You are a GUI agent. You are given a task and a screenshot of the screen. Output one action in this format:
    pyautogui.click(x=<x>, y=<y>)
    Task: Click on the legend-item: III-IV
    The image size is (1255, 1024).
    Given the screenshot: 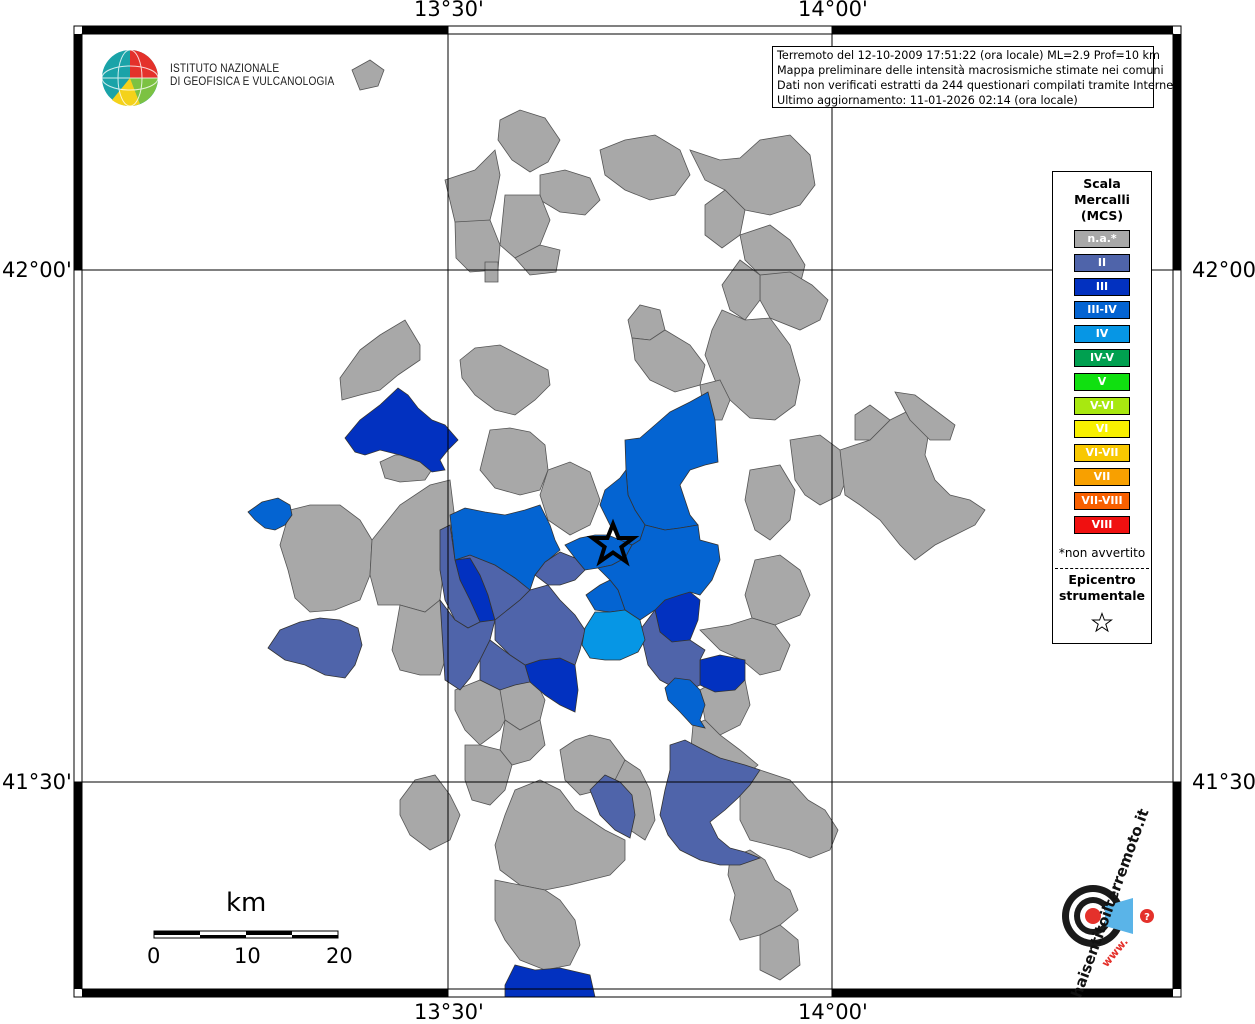 What is the action you would take?
    pyautogui.click(x=1102, y=310)
    